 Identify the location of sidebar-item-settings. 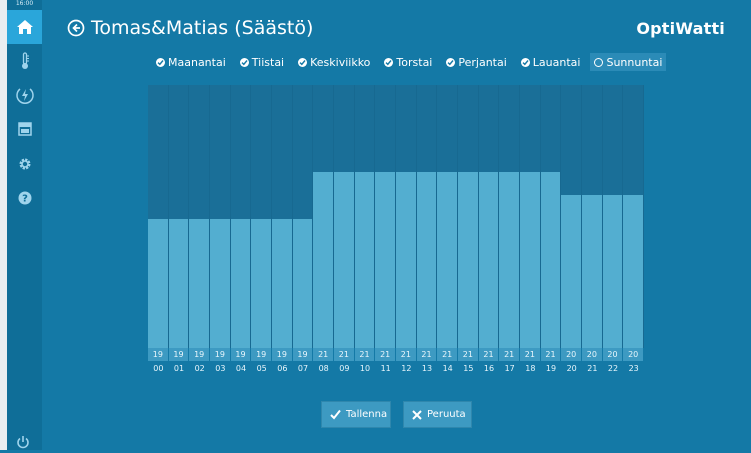
(24, 164).